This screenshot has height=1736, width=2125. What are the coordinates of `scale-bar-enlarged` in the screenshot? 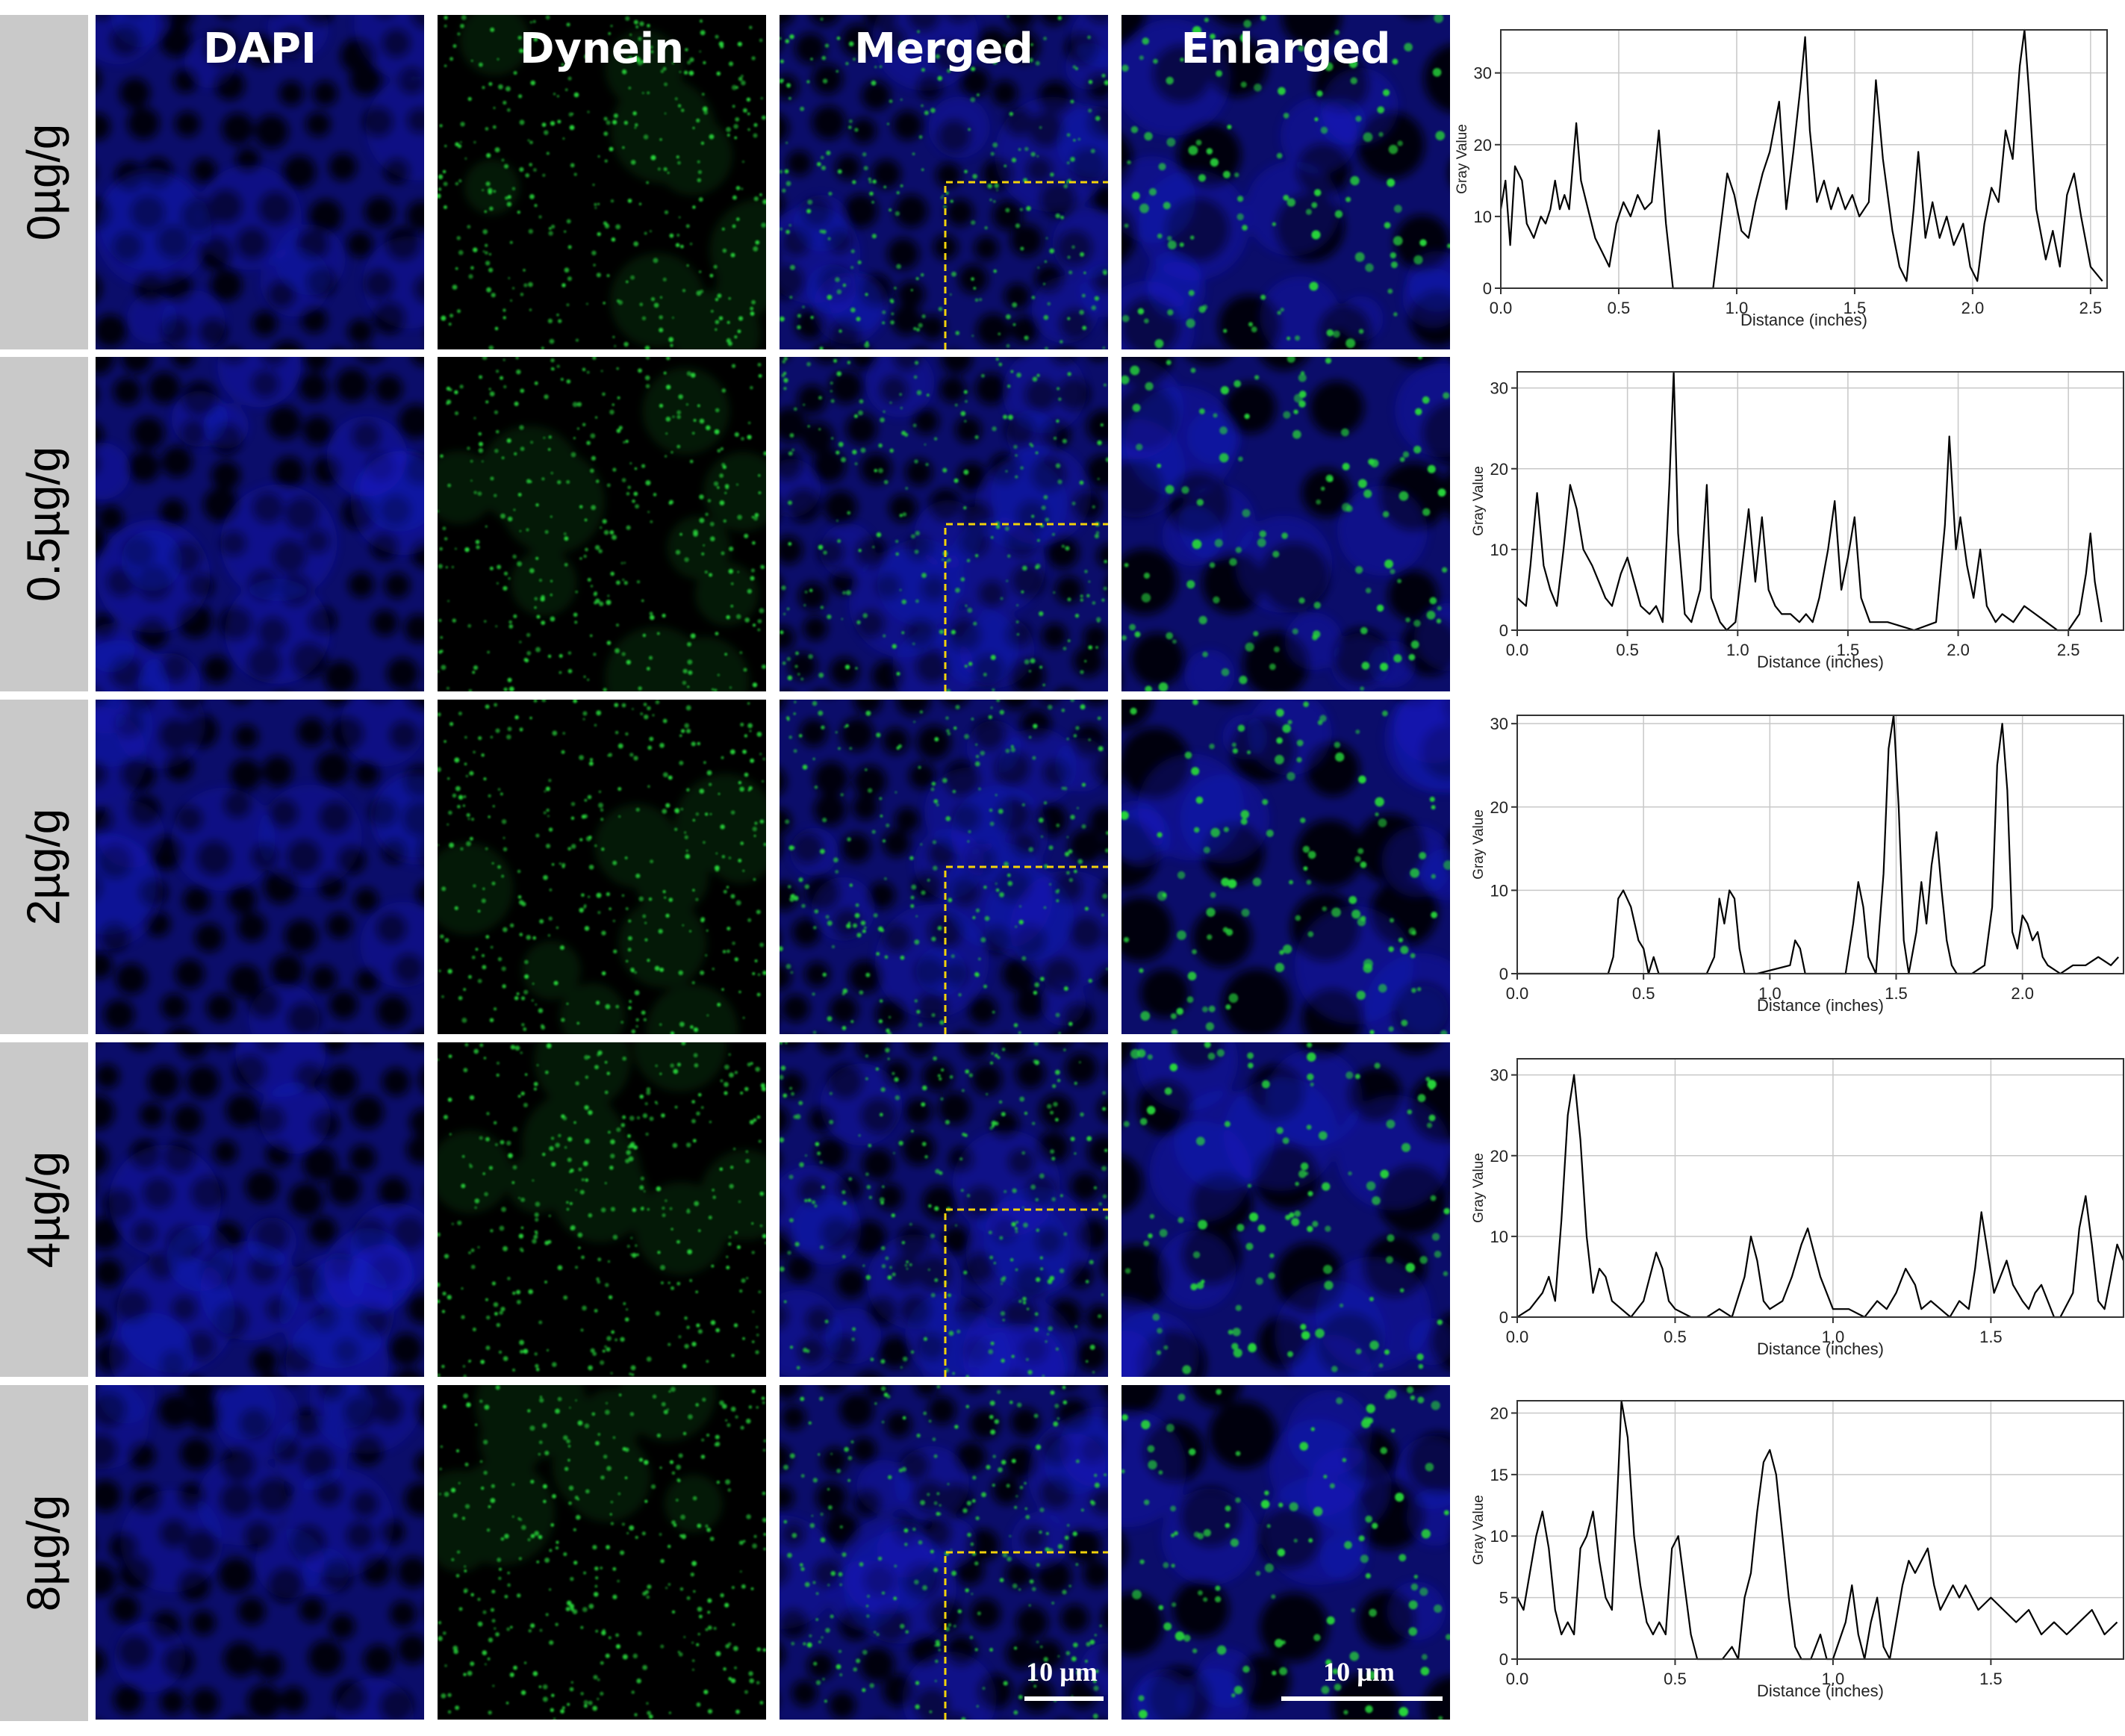 It's located at (1362, 1699).